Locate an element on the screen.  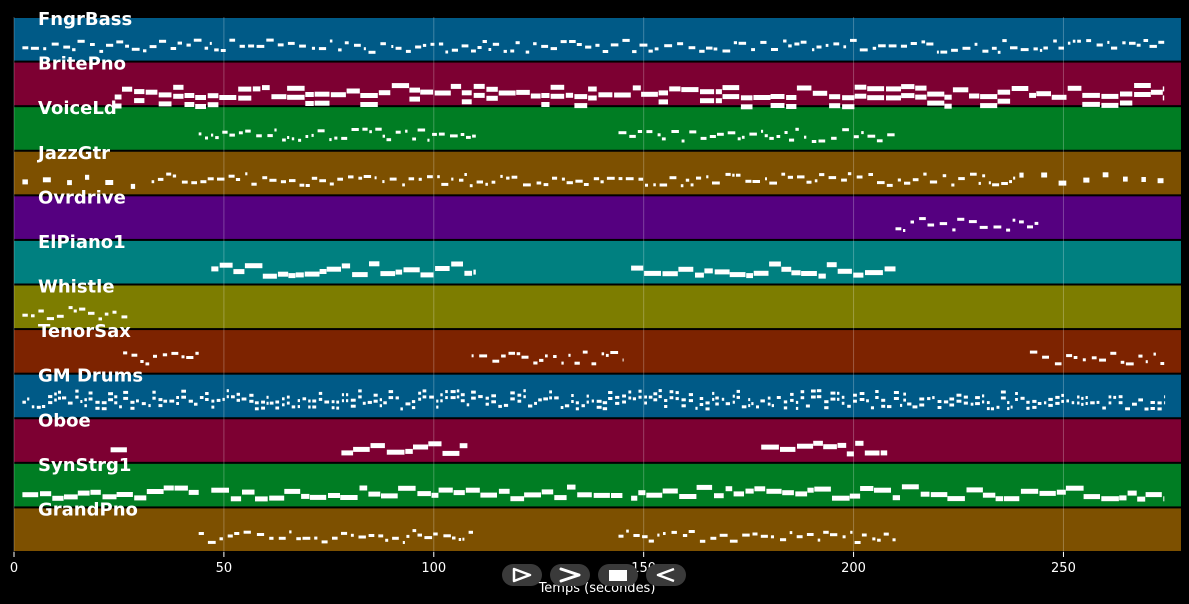
chevron-right-icon is located at coordinates (570, 575).